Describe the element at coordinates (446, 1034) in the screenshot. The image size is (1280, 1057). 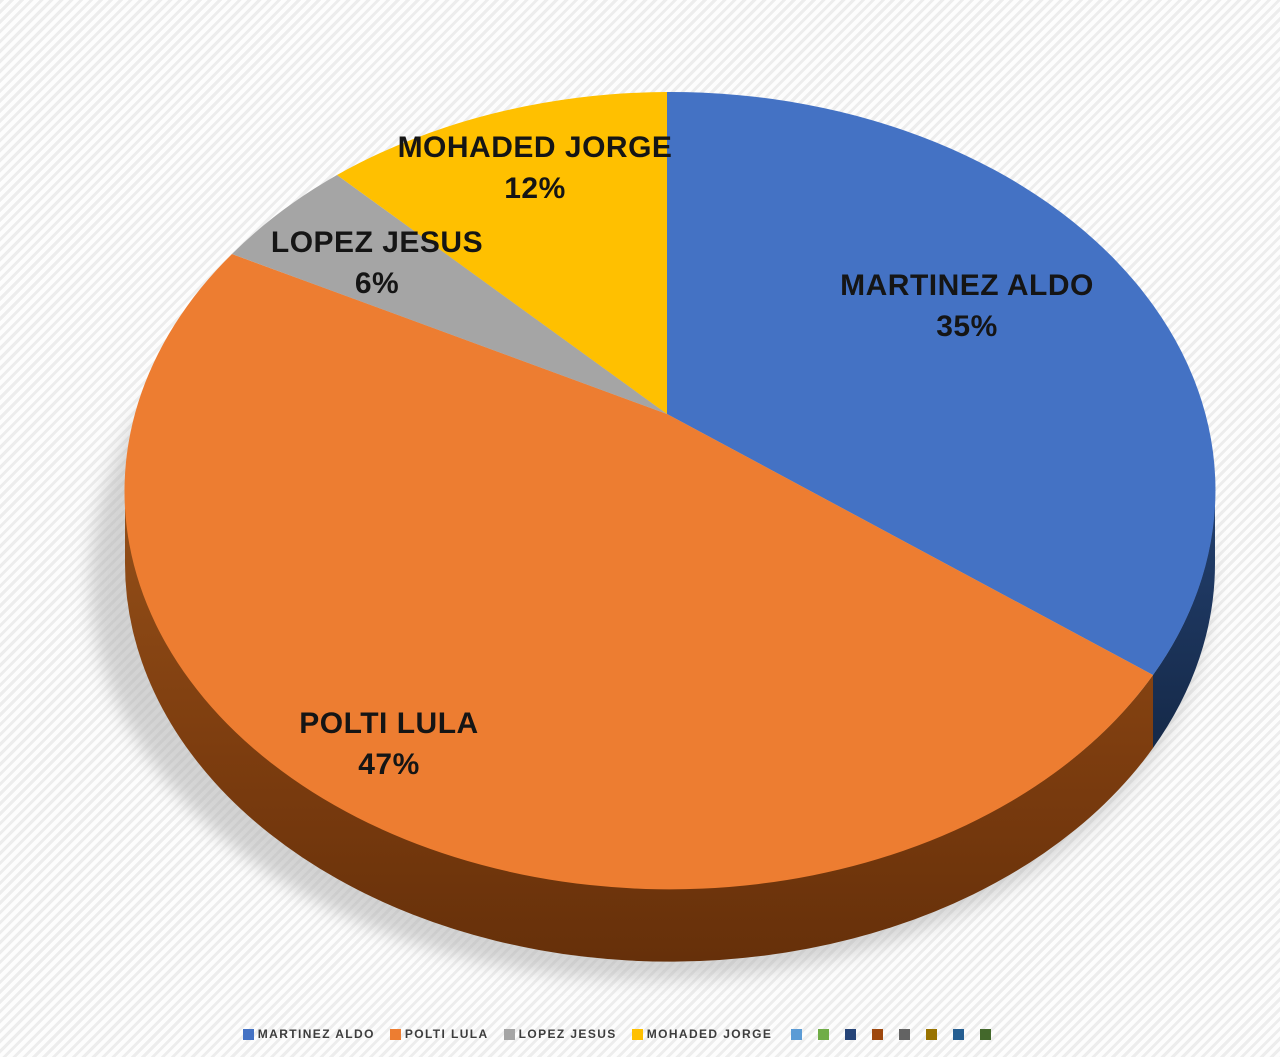
I see `legend-label: POLTI LULA` at that location.